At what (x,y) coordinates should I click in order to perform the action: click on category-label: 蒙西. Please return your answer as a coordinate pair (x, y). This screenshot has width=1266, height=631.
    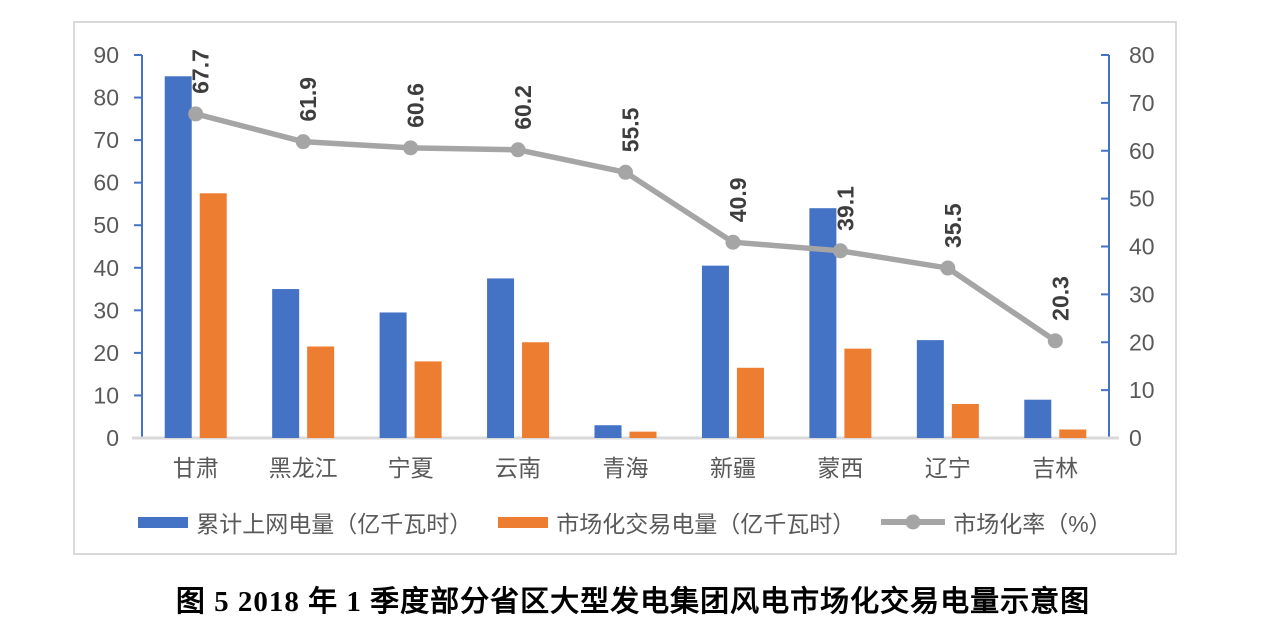
    Looking at the image, I should click on (840, 468).